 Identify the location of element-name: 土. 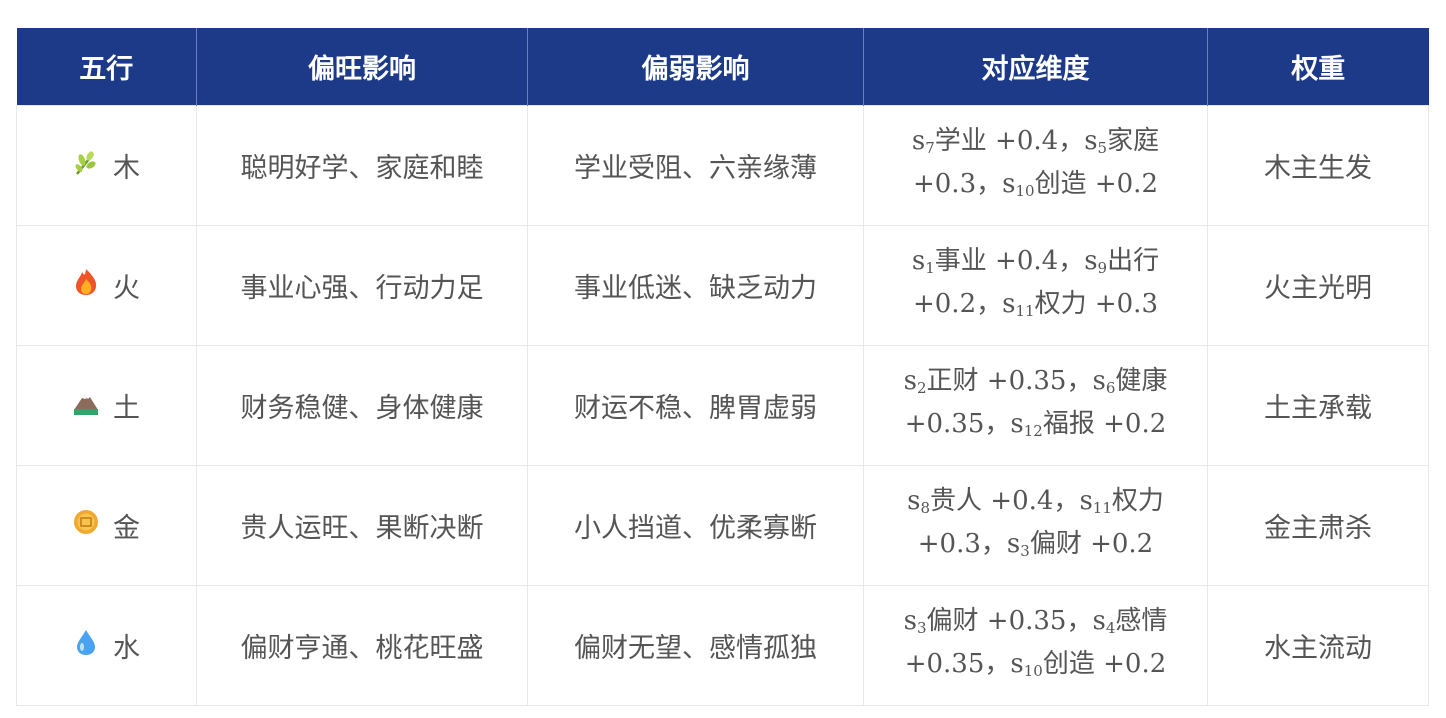
(126, 408).